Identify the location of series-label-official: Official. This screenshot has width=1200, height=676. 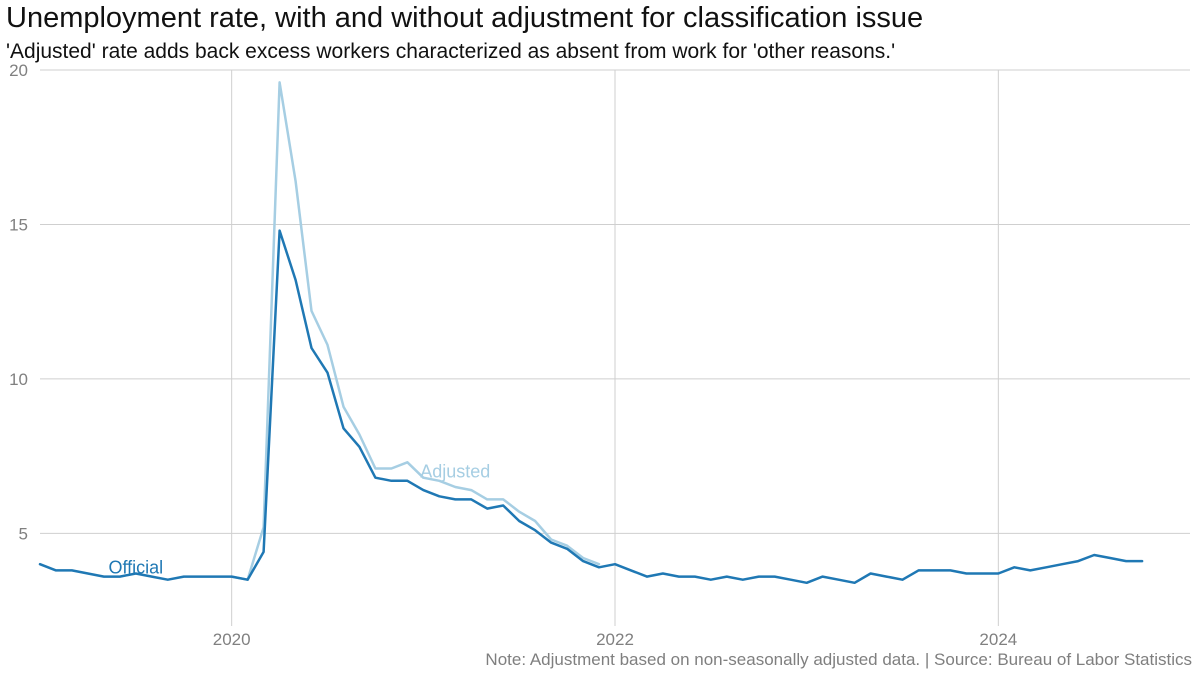
(135, 567).